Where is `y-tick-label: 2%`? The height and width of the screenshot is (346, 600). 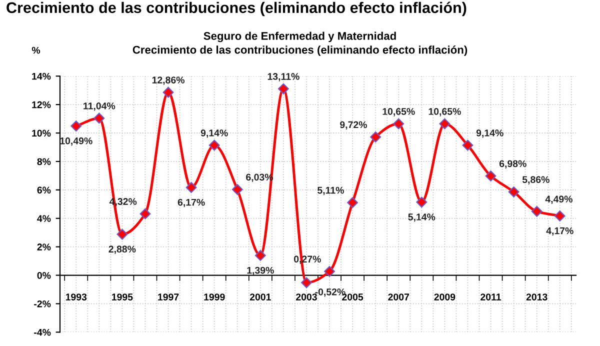 y-tick-label: 2% is located at coordinates (44, 247).